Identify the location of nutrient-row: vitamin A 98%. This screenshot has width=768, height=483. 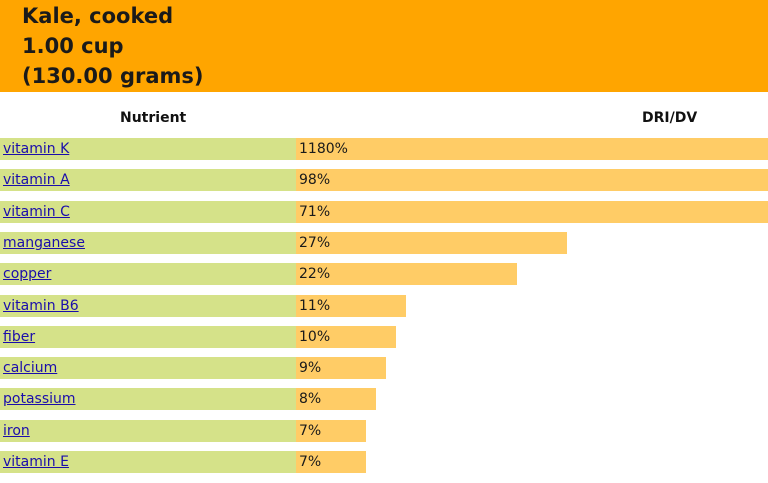
(384, 180).